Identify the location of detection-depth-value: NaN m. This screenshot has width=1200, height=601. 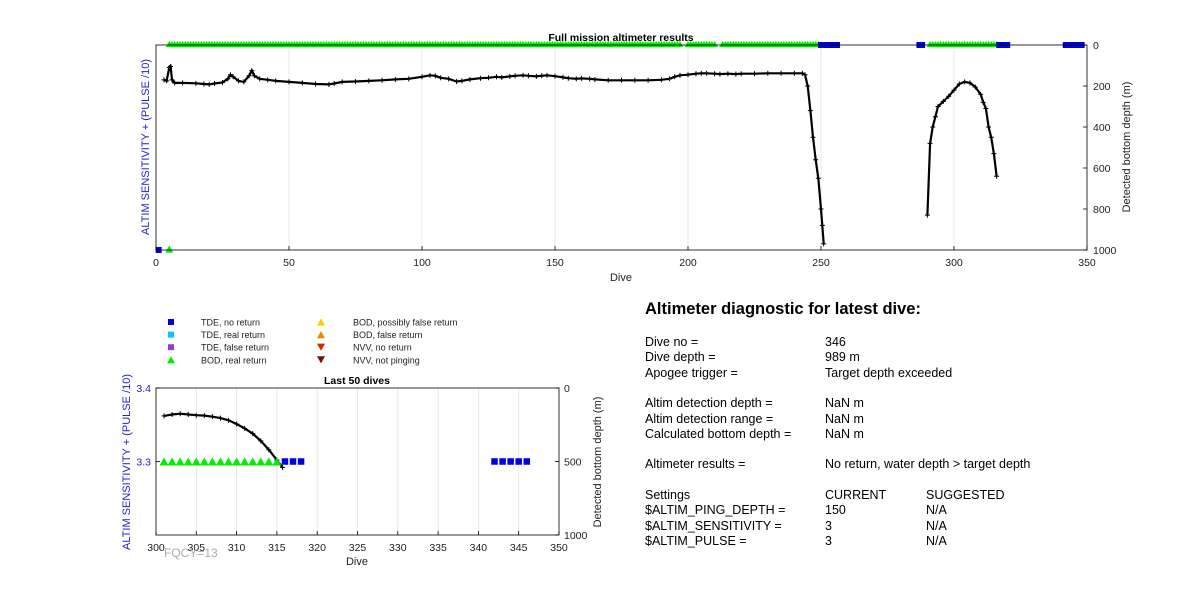
(844, 403).